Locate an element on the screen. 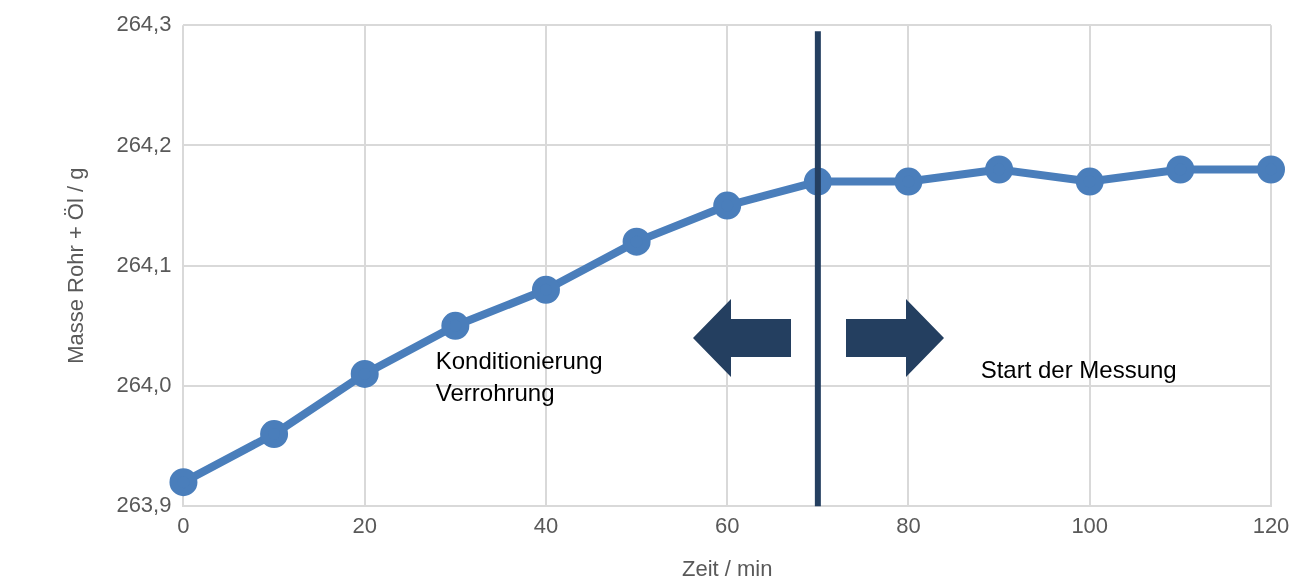  y-tick-label: 264,1 is located at coordinates (144, 264).